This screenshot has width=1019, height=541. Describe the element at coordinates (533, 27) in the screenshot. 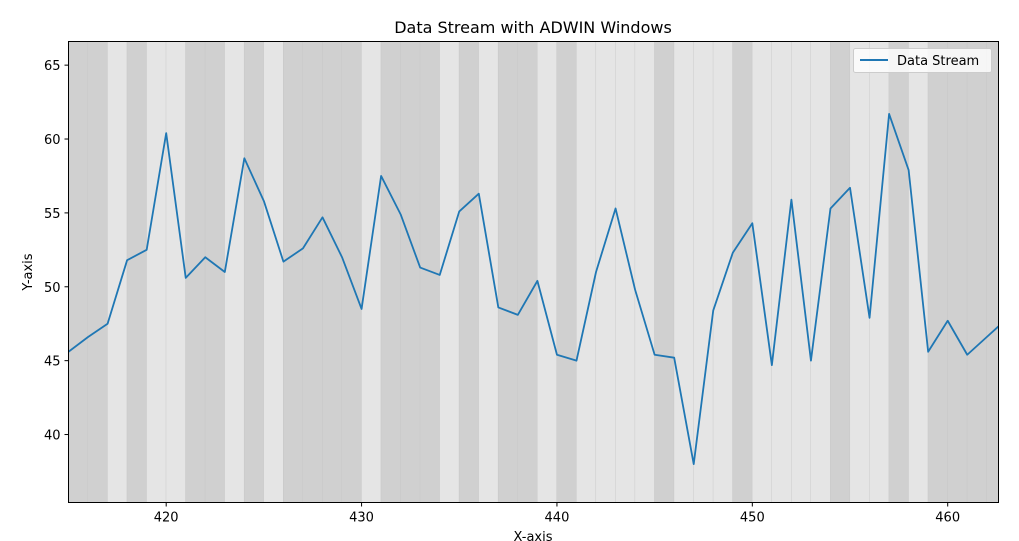

I see `chart-title: Data Stream with ADWIN Windows` at that location.